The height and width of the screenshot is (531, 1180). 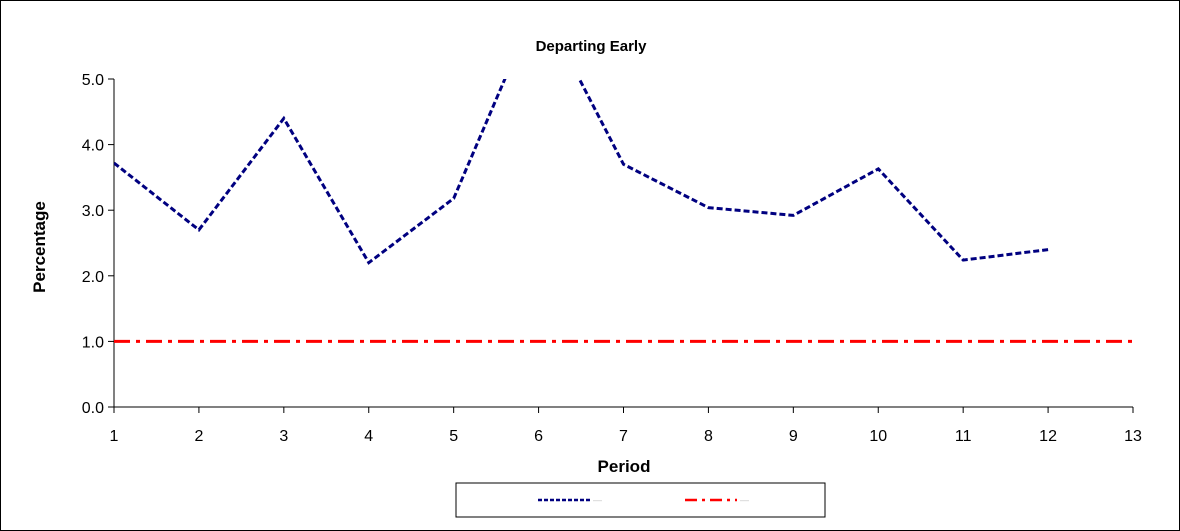 What do you see at coordinates (597, 500) in the screenshot?
I see `legend-label-series-1: —` at bounding box center [597, 500].